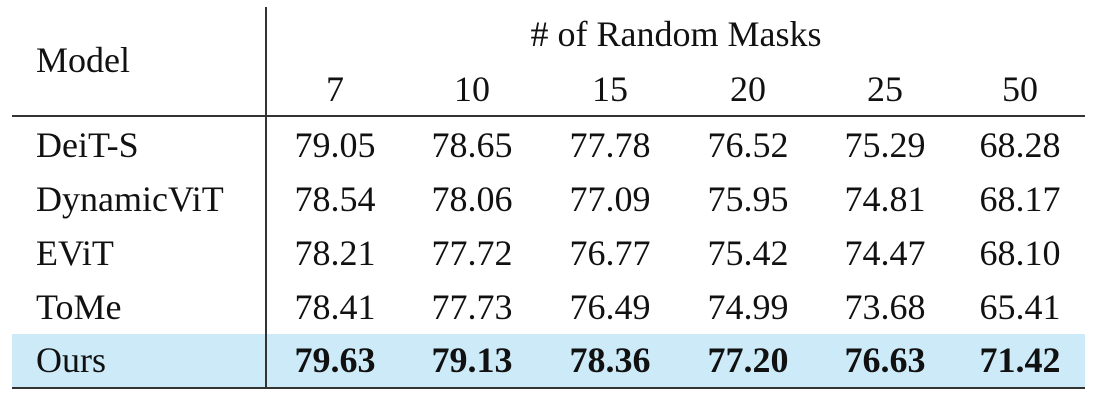 The height and width of the screenshot is (416, 1100). What do you see at coordinates (885, 145) in the screenshot?
I see `table-cell: 75.29` at bounding box center [885, 145].